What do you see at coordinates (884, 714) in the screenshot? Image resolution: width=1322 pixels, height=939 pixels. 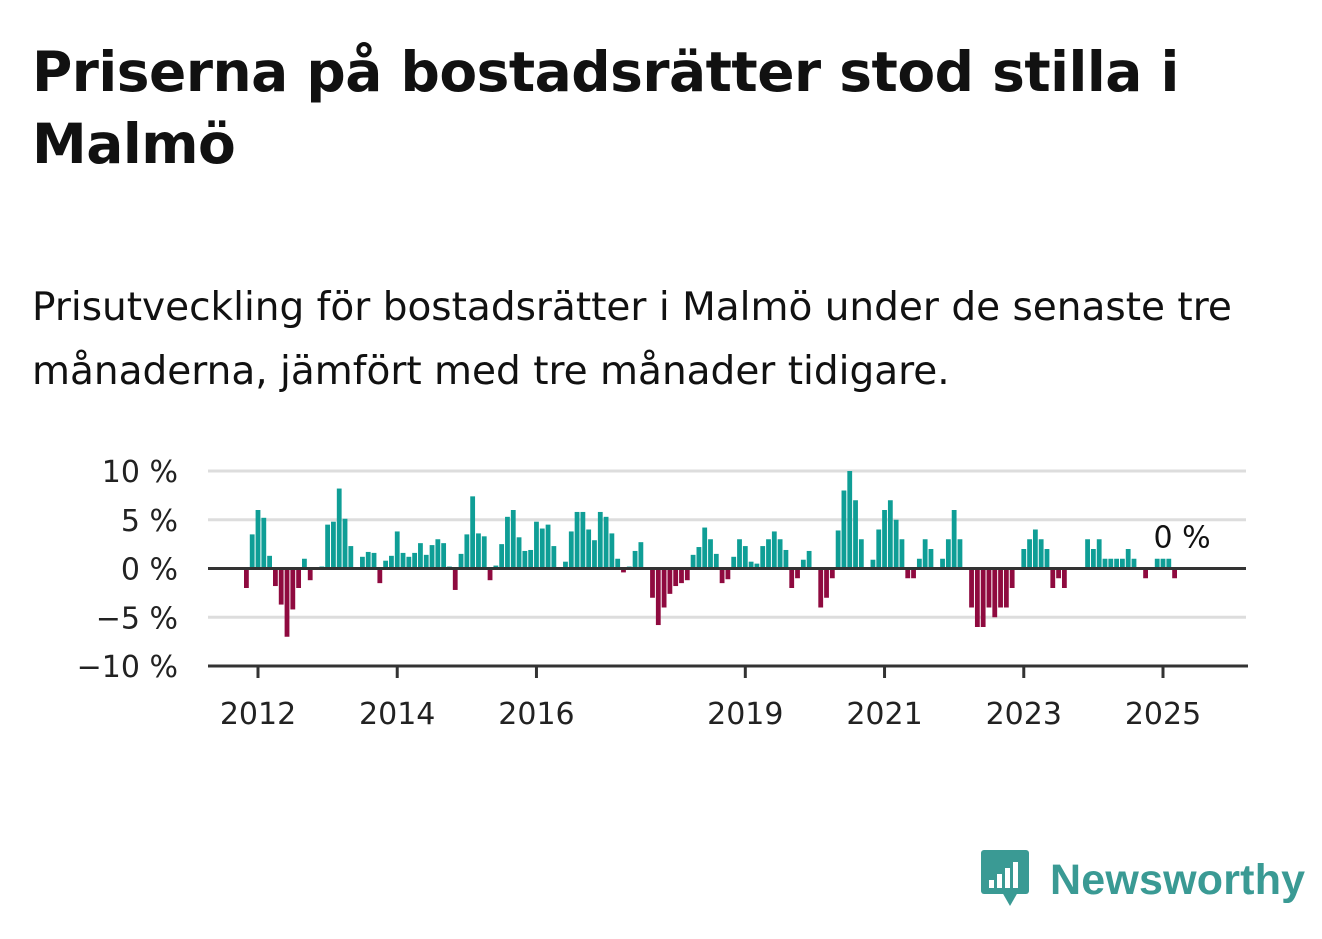 I see `x-tick-label: 2021` at bounding box center [884, 714].